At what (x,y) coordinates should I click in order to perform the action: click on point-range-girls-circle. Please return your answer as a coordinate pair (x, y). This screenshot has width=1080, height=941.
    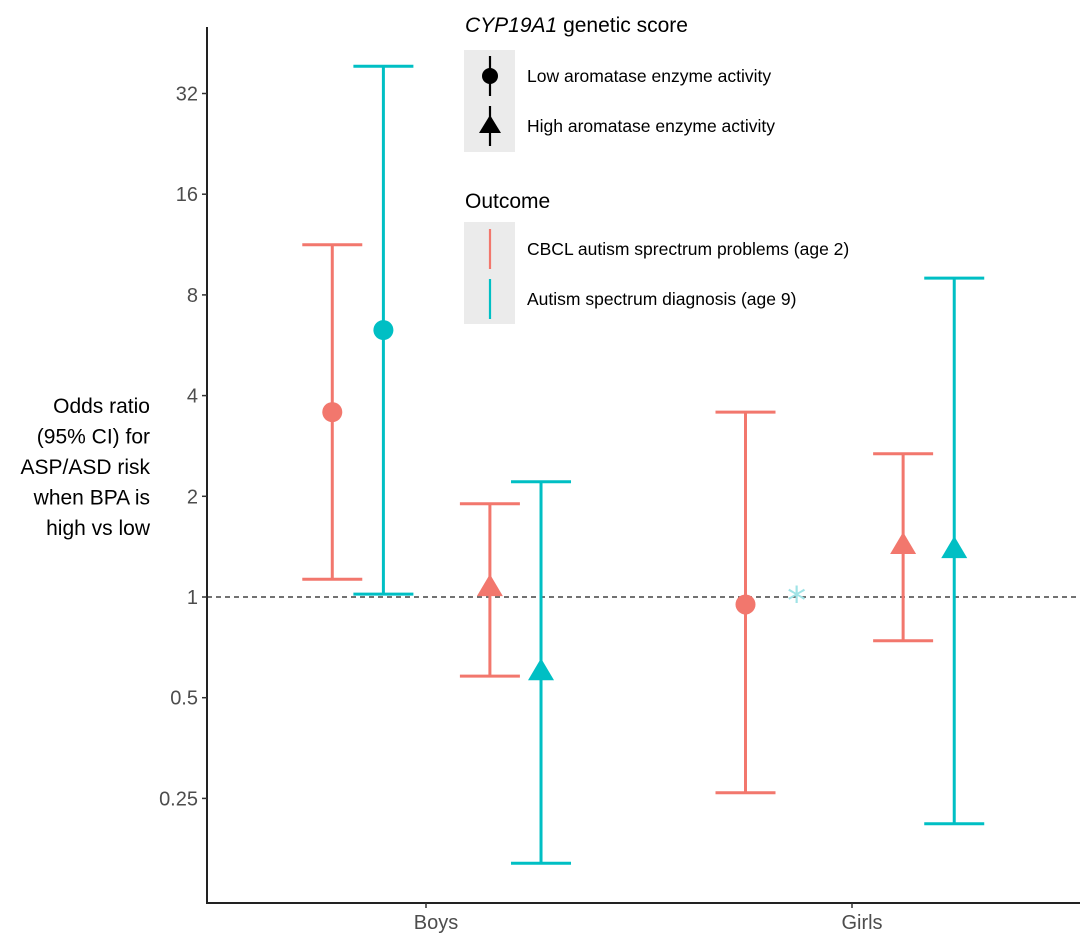
    Looking at the image, I should click on (745, 602).